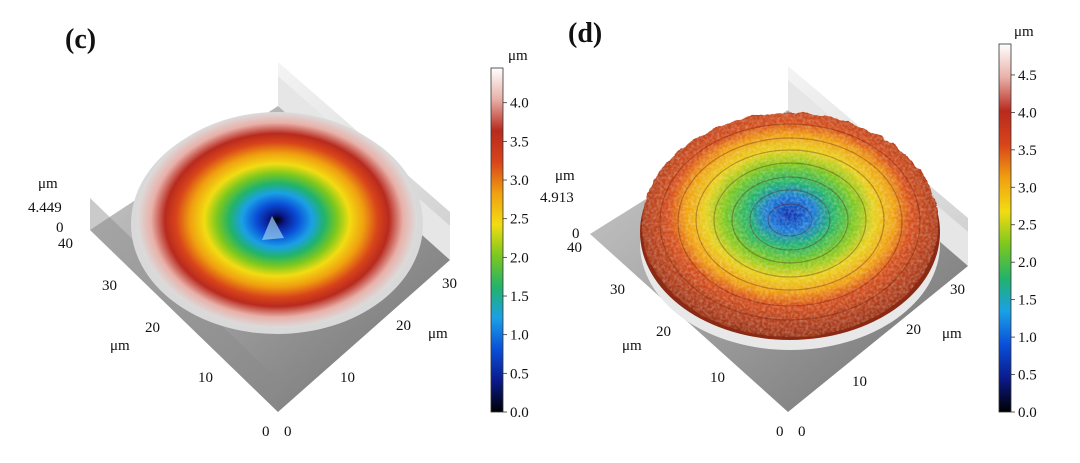 This screenshot has height=463, width=1080. I want to click on panel-c-center-spike, so click(273, 228).